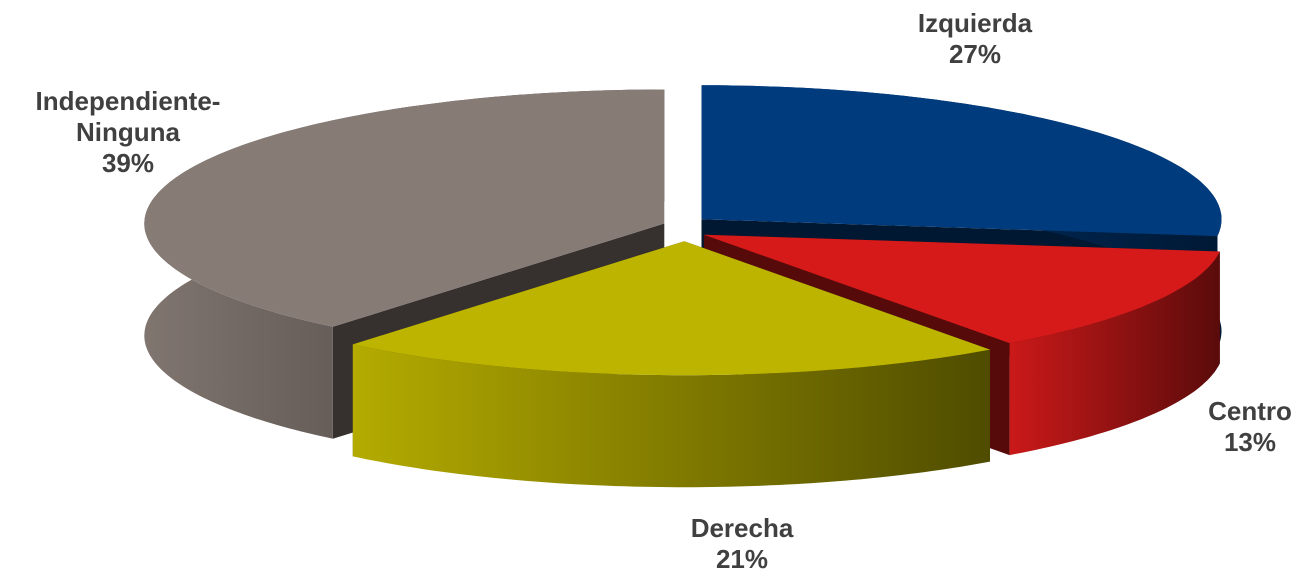 This screenshot has height=578, width=1303. I want to click on slice-name: Independiente-Ninguna, so click(128, 116).